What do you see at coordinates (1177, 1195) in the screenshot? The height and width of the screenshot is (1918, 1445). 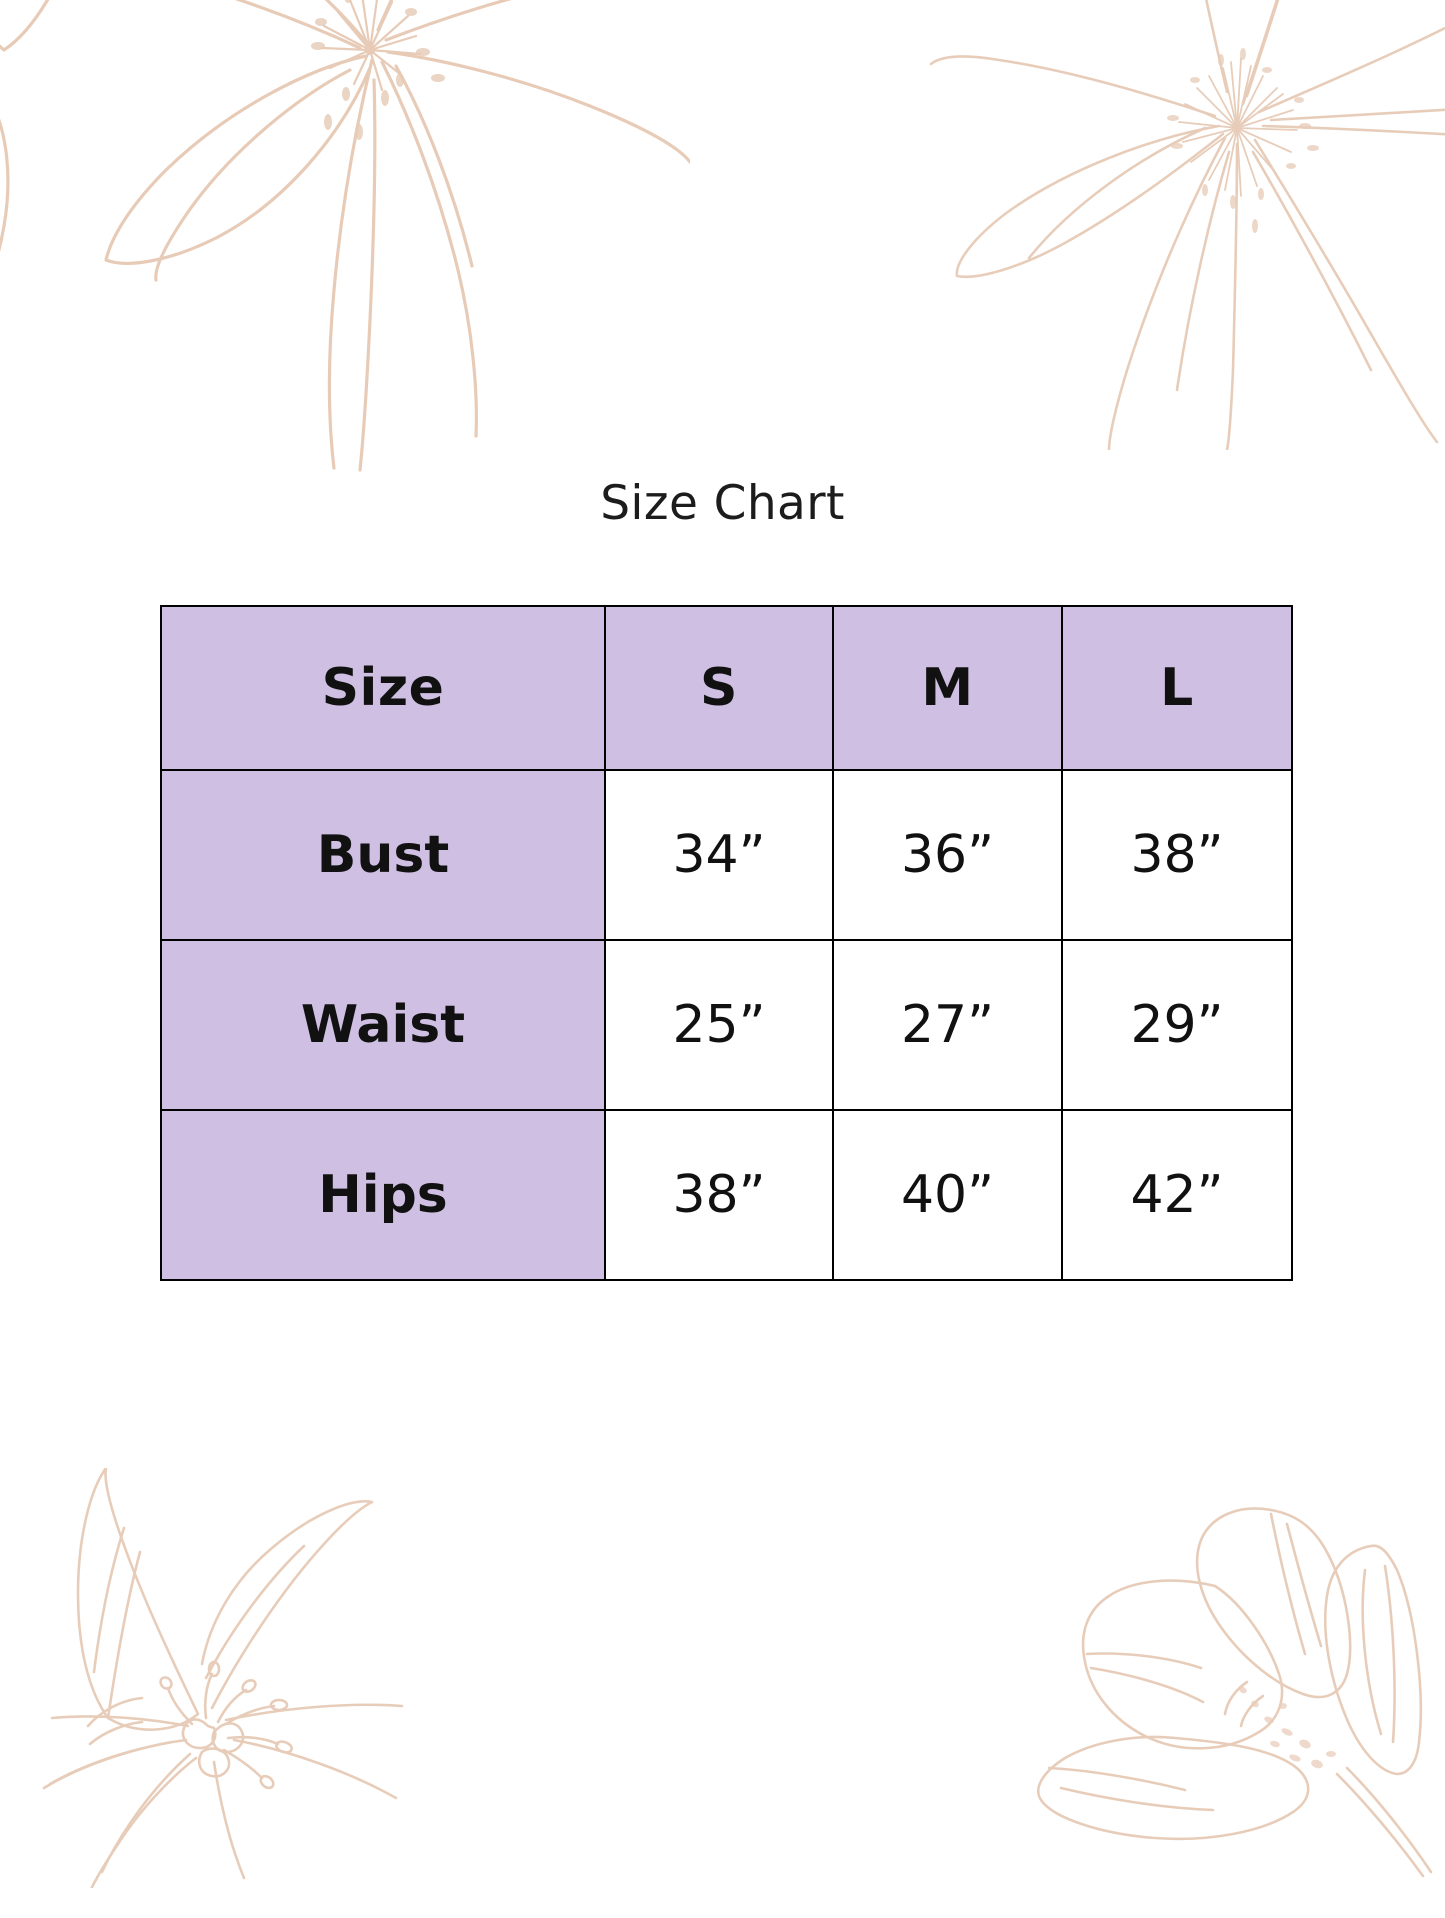 I see `cell-hips-large: 42”` at bounding box center [1177, 1195].